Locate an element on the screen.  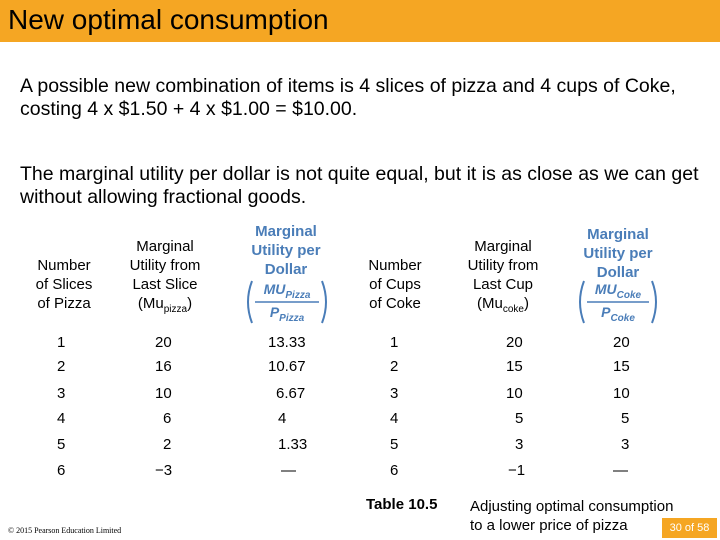
header-pizza-qty-line1: Number is located at coordinates (64, 265).